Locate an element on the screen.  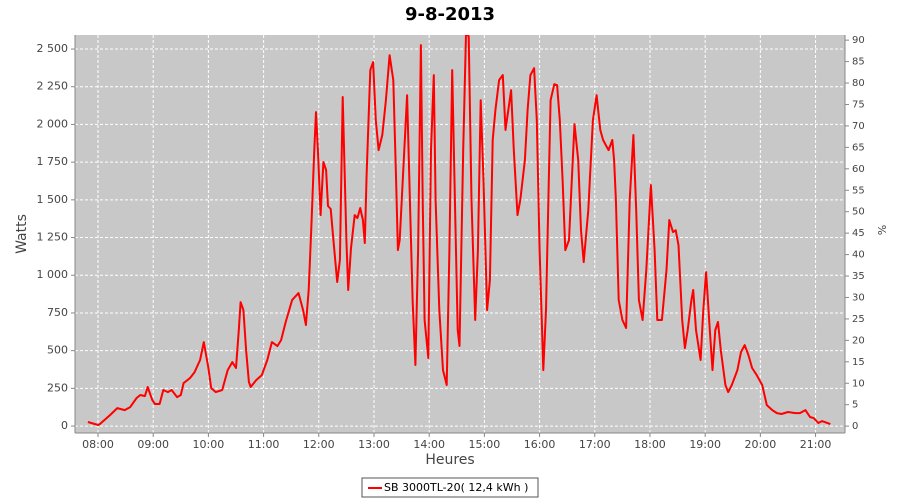
y2-tick-label: 90 is located at coordinates (858, 40).